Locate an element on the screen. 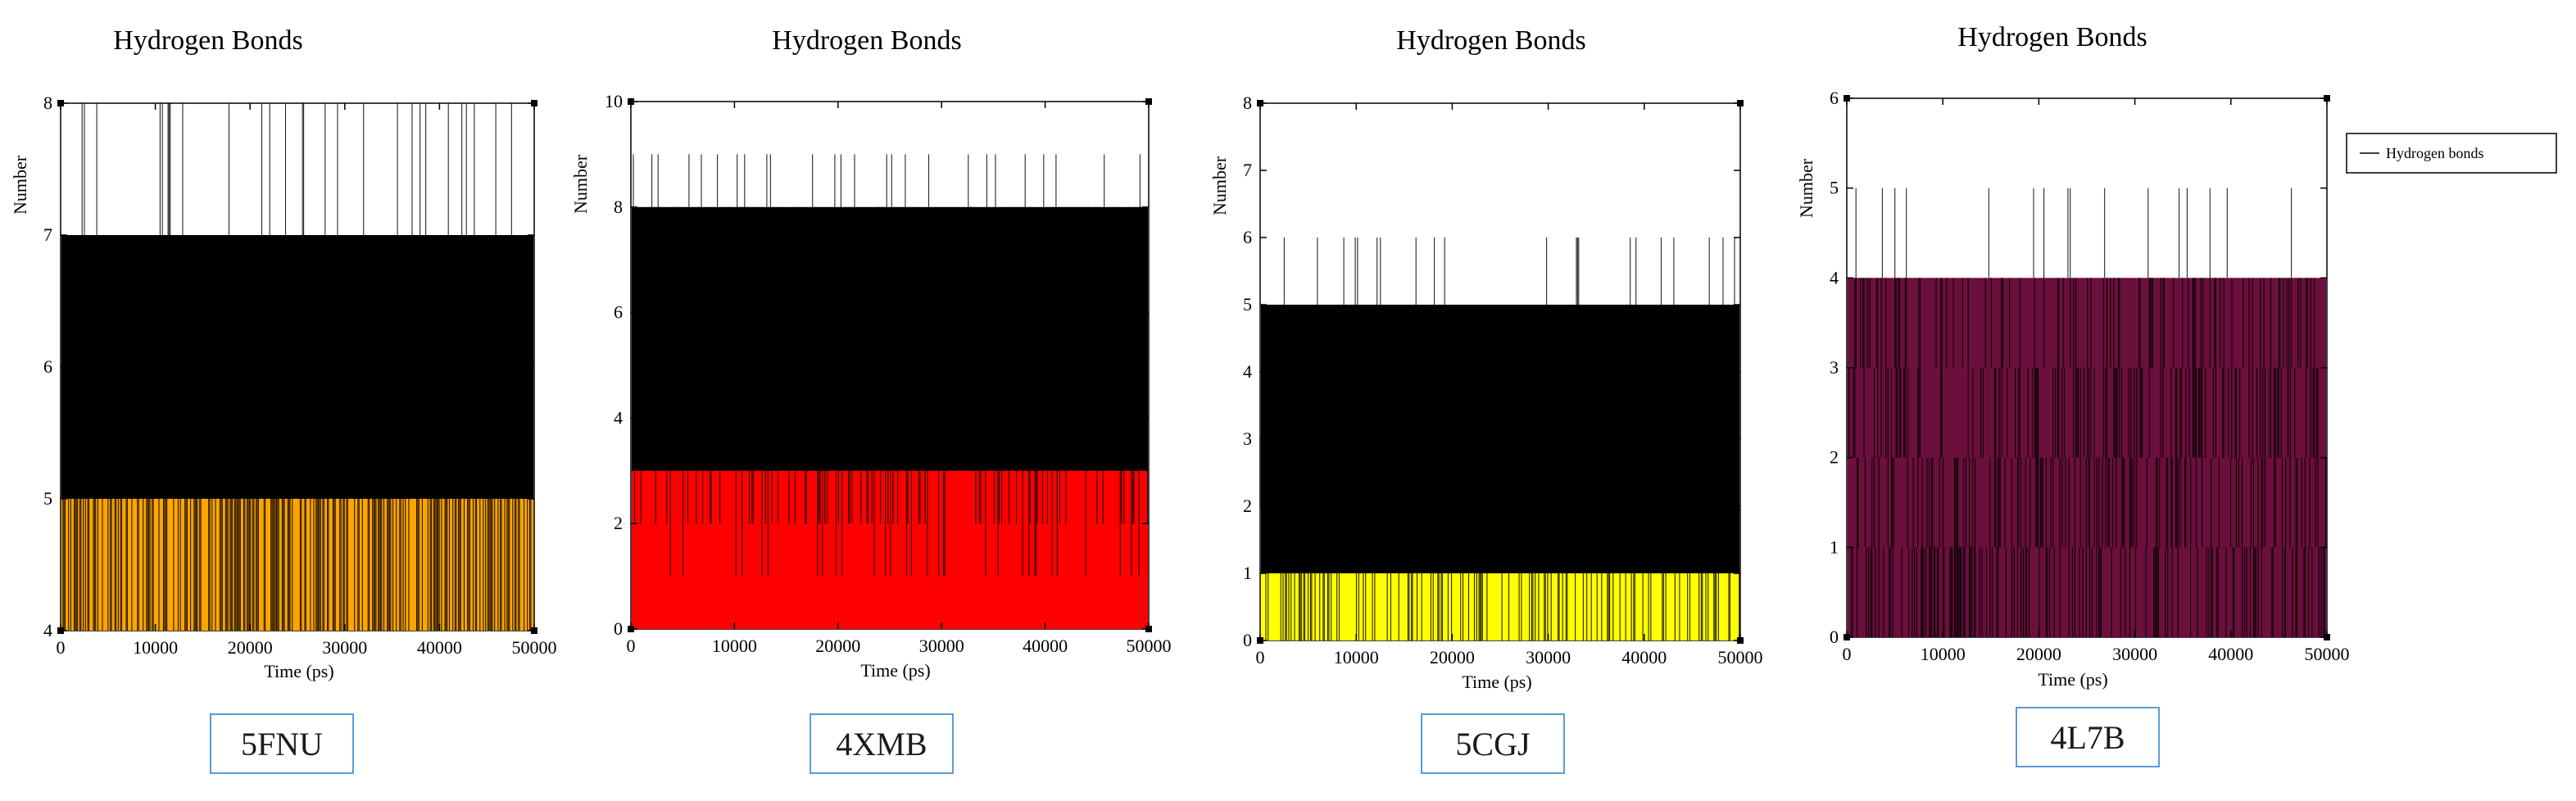 This screenshot has width=2576, height=801. chart-plot-area: 0 1 2 3 4 5 6 7 8 0 10000 20000 30000 40000 50000 is located at coordinates (1503, 381).